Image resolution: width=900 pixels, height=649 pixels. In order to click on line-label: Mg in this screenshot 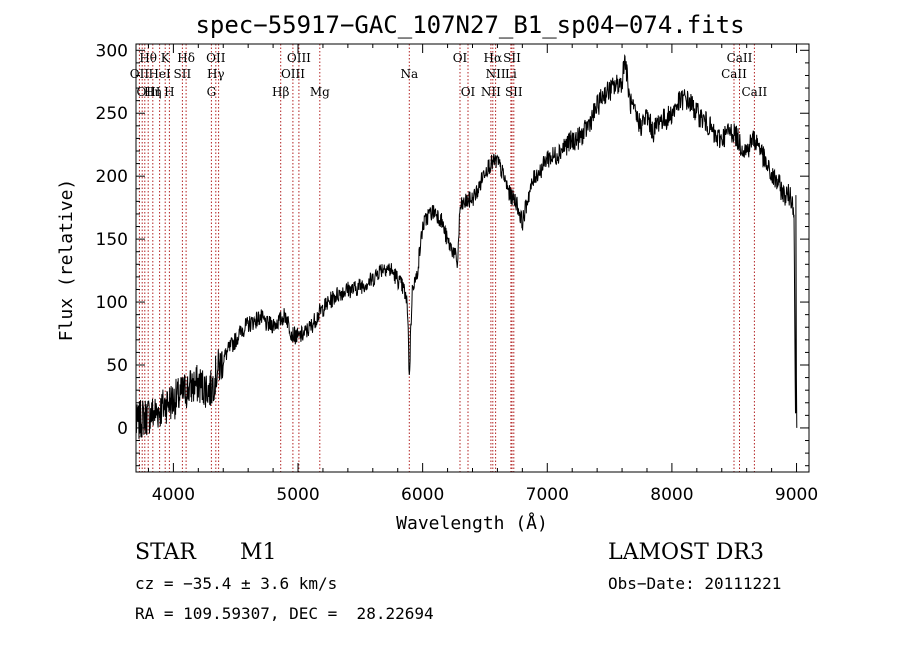, I will do `click(320, 92)`.